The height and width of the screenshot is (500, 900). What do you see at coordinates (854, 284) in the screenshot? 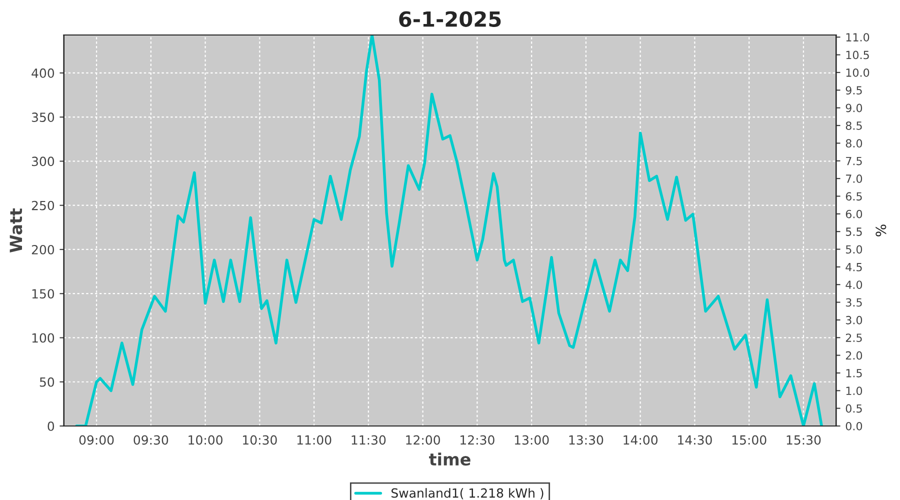
I see `y2-tick-label: 4.0` at bounding box center [854, 284].